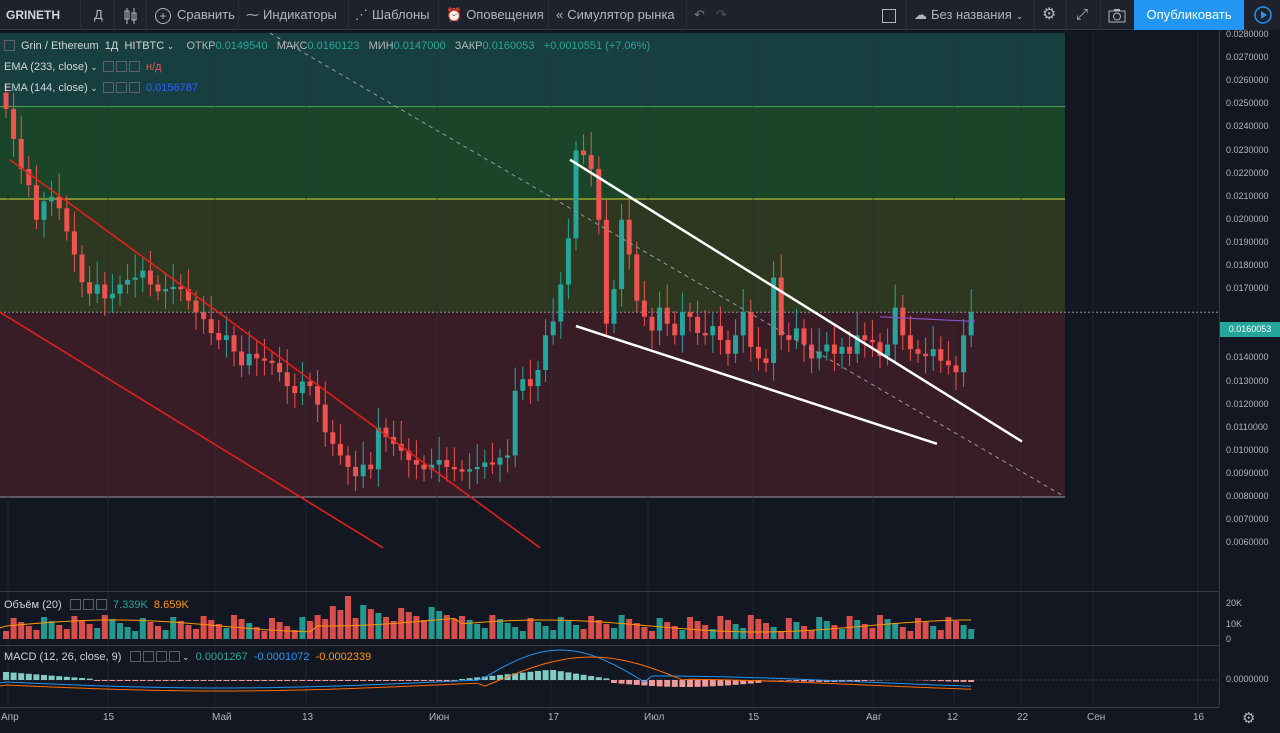  I want to click on price-axis-tick: 0.0200000, so click(1247, 219).